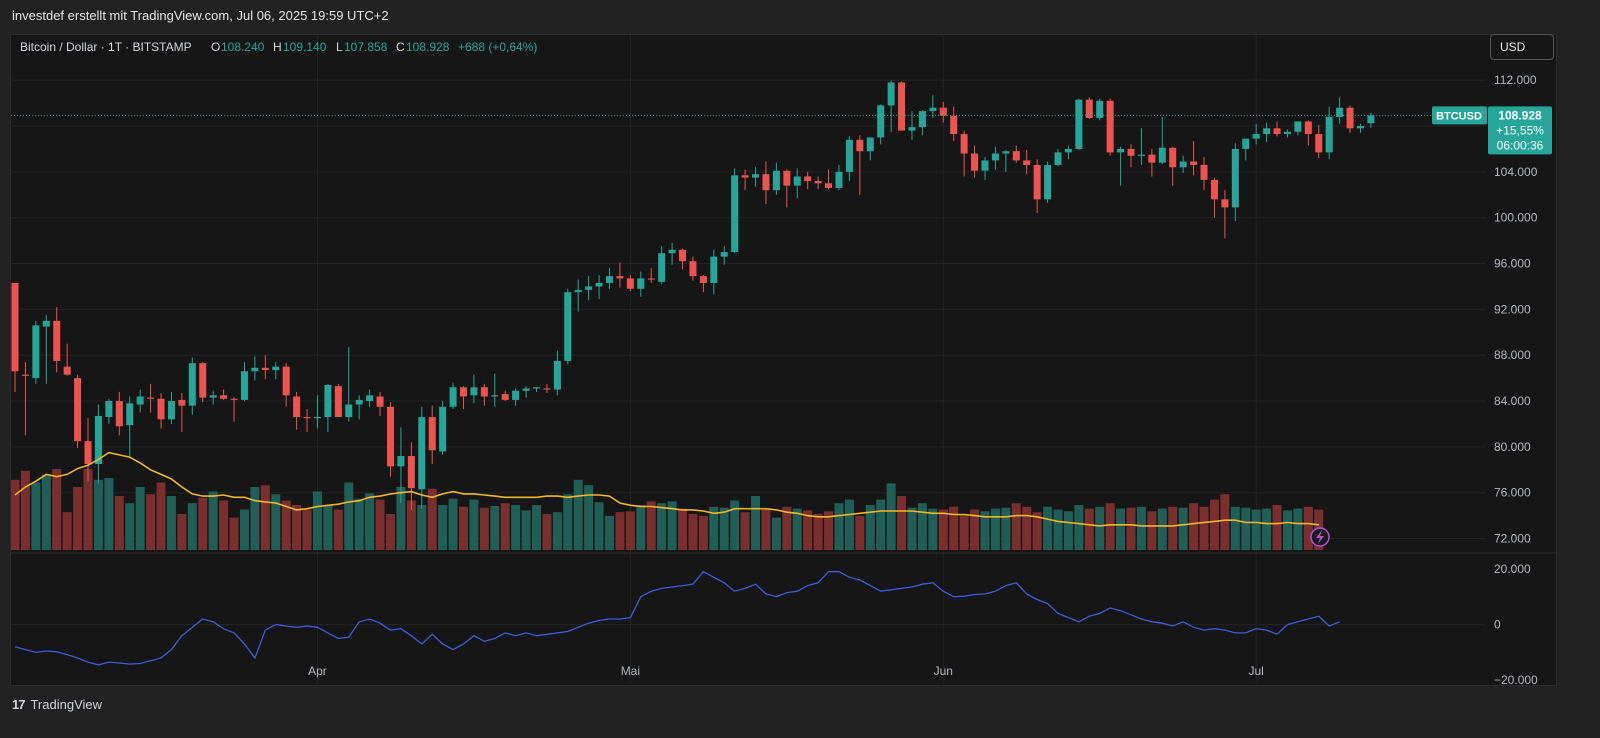 Image resolution: width=1600 pixels, height=738 pixels. What do you see at coordinates (366, 47) in the screenshot?
I see `low-value: 107.858` at bounding box center [366, 47].